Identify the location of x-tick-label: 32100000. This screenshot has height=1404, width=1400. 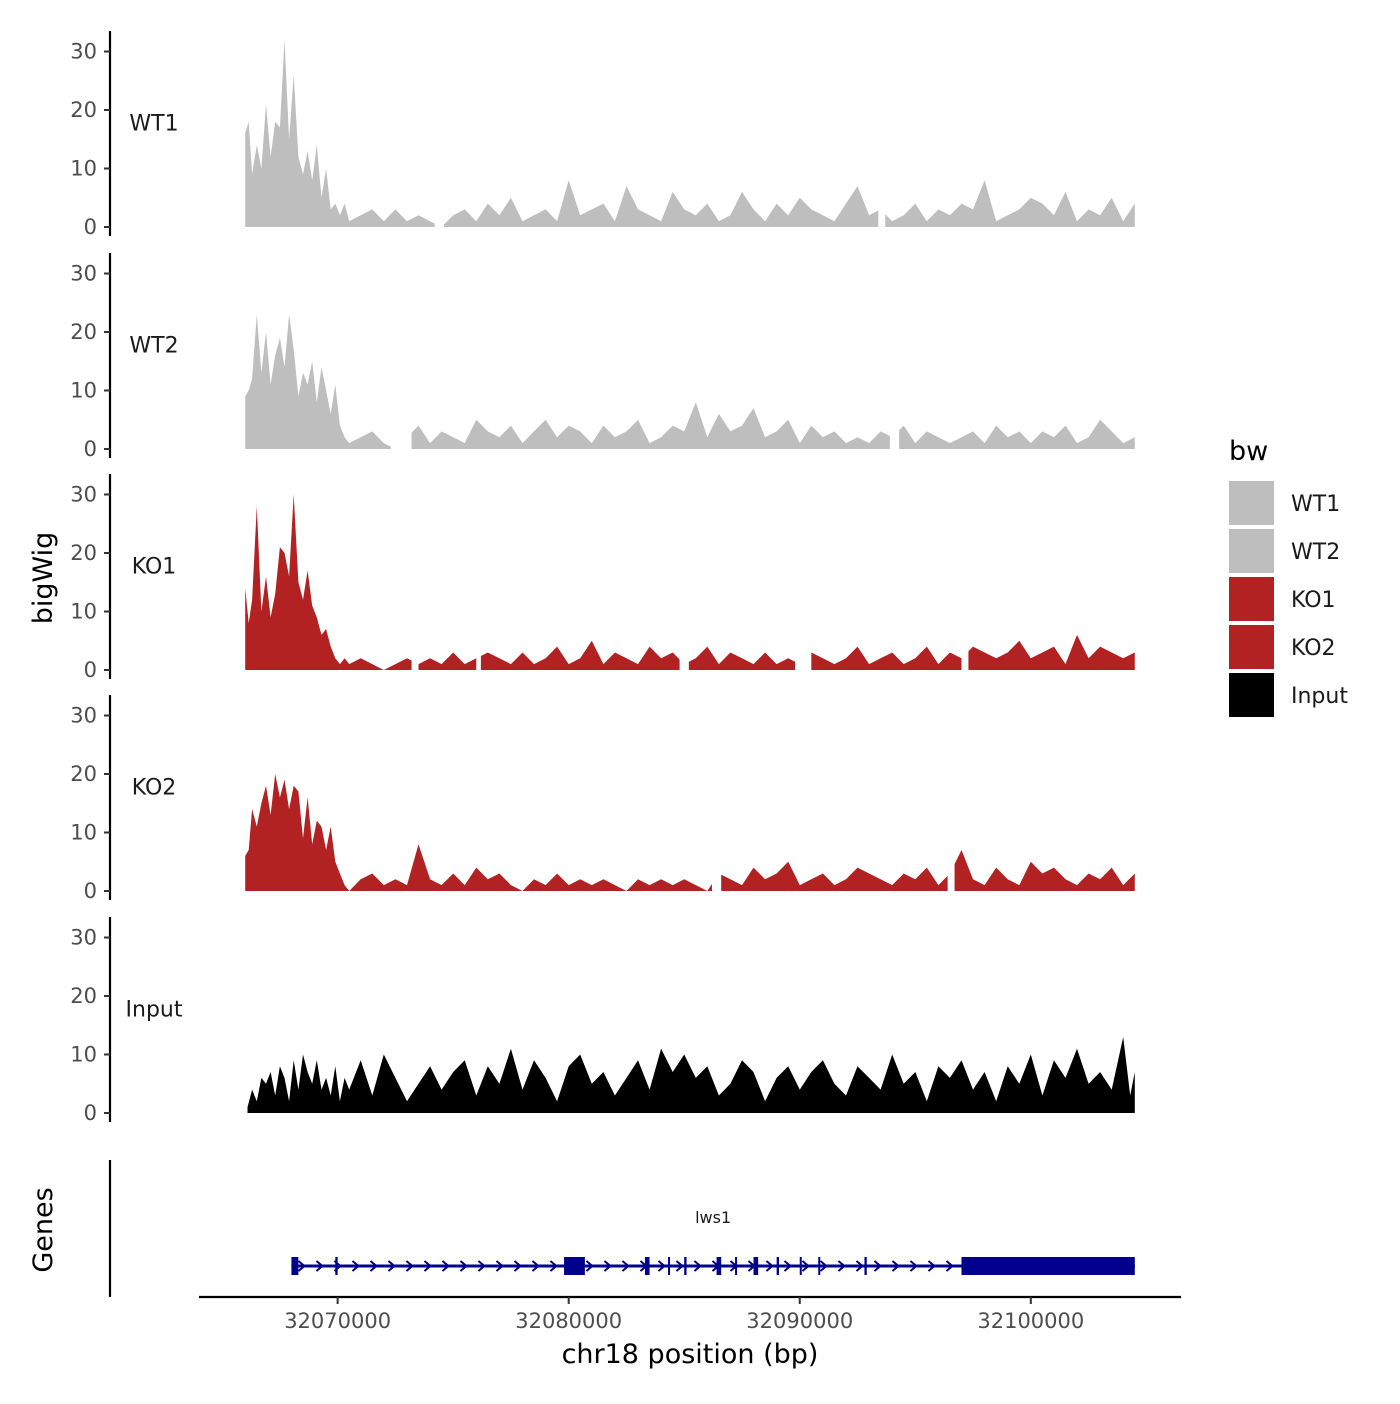
(1030, 1321).